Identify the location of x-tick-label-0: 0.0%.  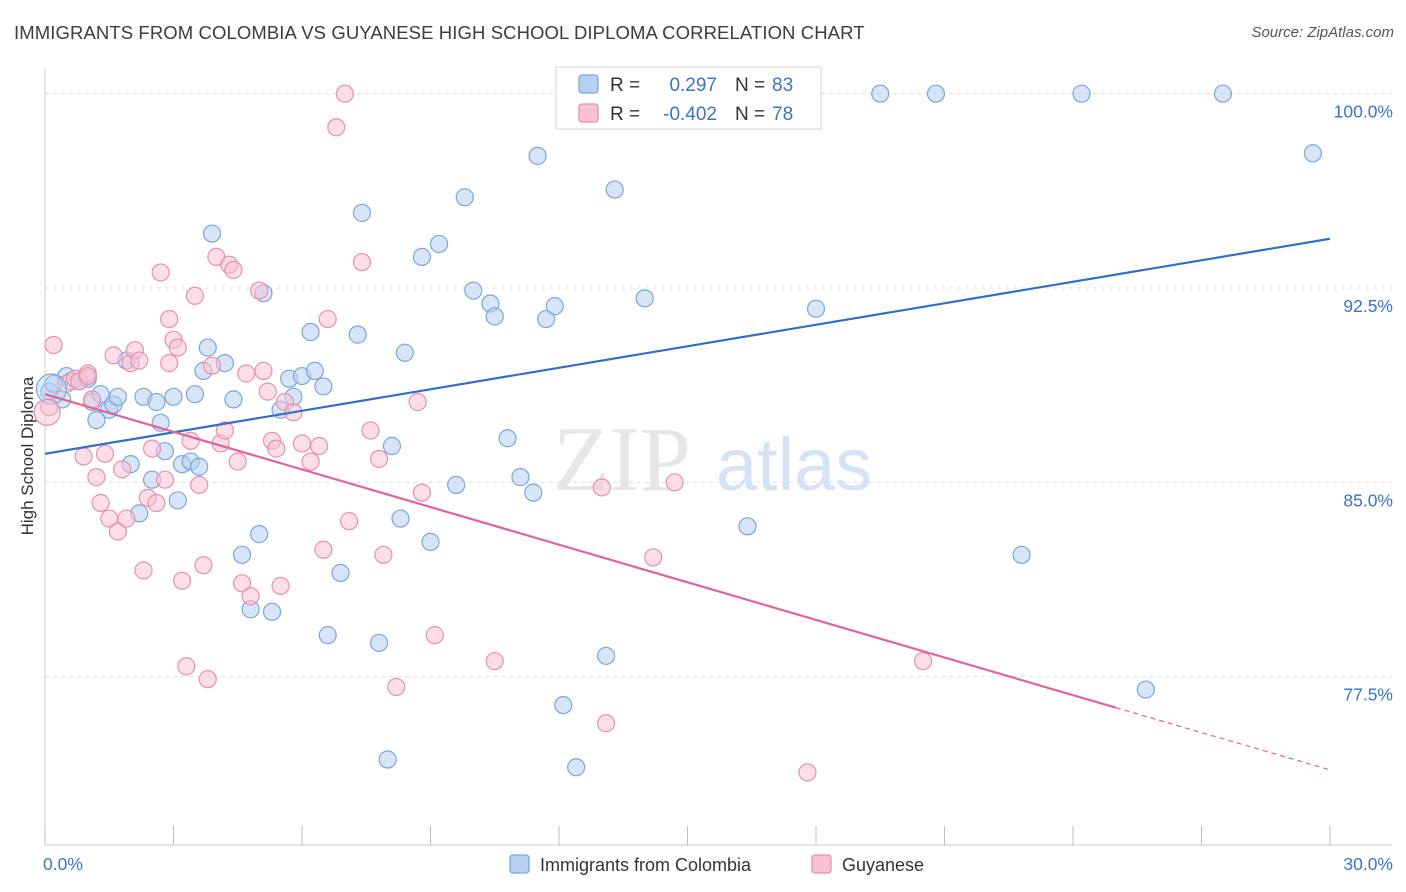
(63, 864).